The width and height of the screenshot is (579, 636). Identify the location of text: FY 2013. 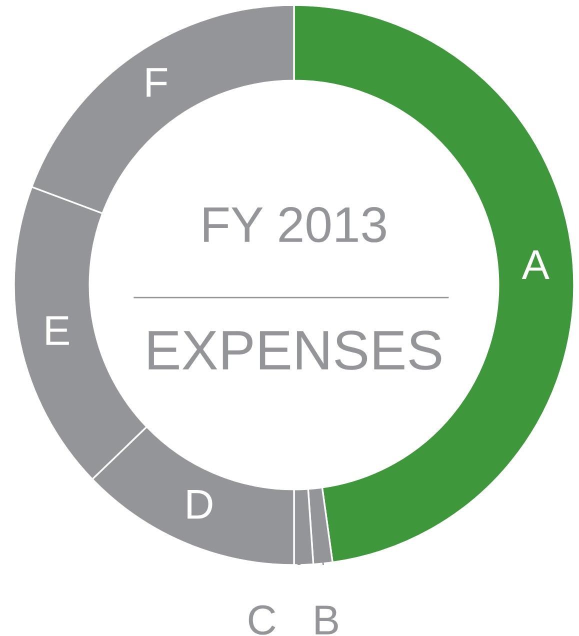
(295, 224).